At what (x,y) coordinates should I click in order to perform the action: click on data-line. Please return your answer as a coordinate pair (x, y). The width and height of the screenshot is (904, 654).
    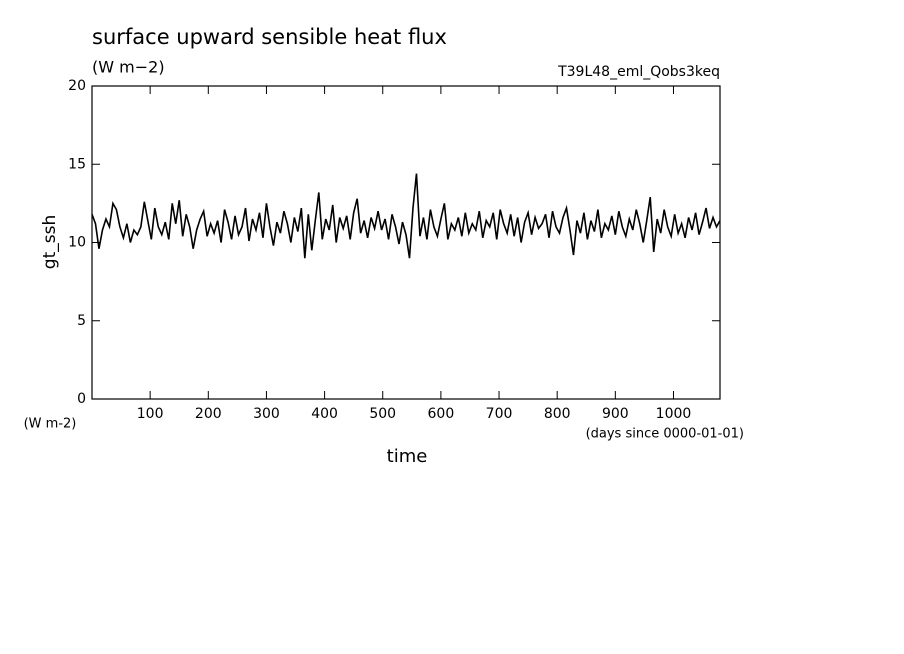
    Looking at the image, I should click on (406, 216).